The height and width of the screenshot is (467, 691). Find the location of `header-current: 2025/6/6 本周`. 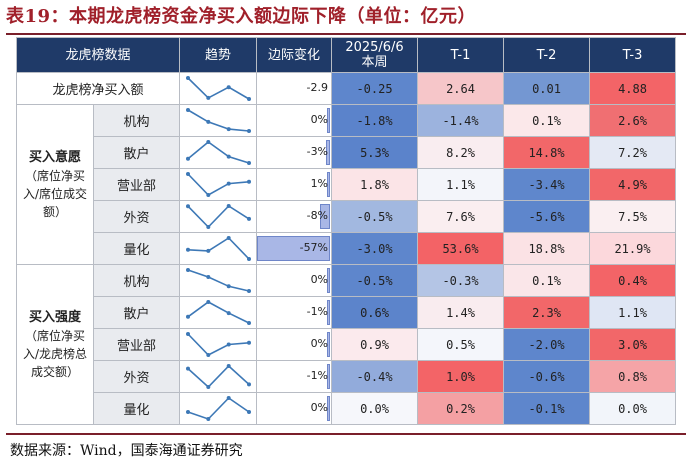

header-current: 2025/6/6 本周 is located at coordinates (375, 55).